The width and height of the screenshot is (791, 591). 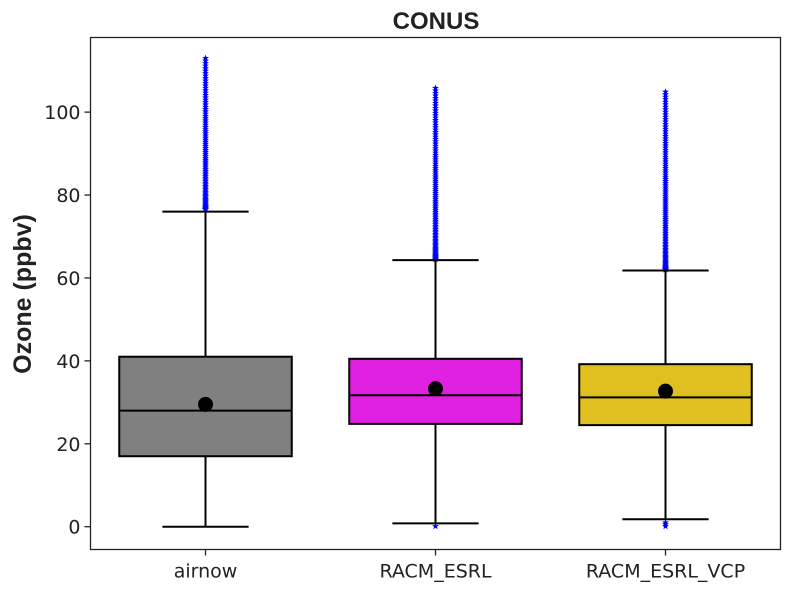 What do you see at coordinates (68, 445) in the screenshot?
I see `y-tick-label: 20` at bounding box center [68, 445].